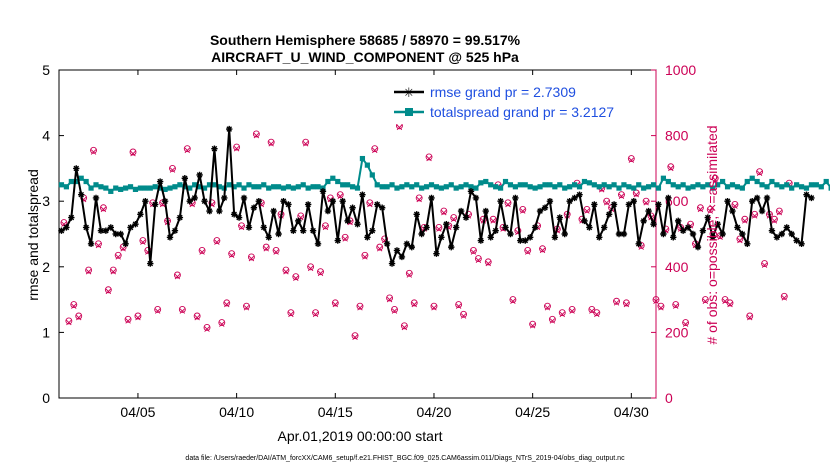 This screenshot has height=470, width=830. What do you see at coordinates (46, 136) in the screenshot?
I see `y-left-tick-label: 4` at bounding box center [46, 136].